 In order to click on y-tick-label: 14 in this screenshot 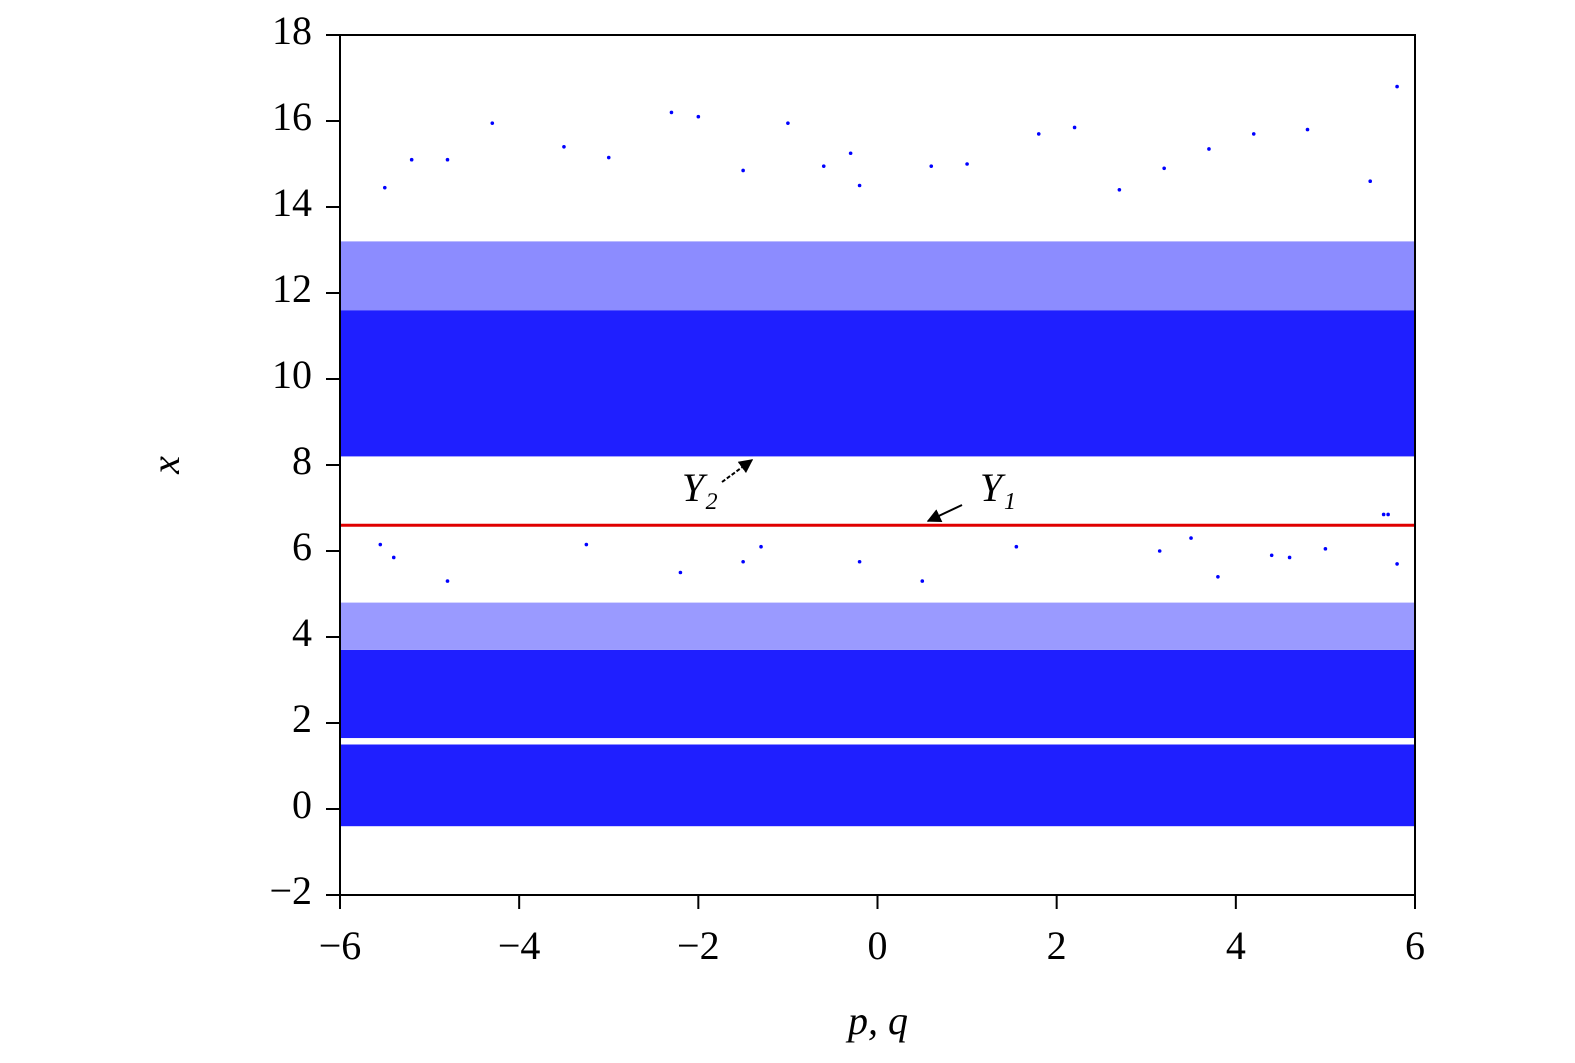, I will do `click(292, 202)`.